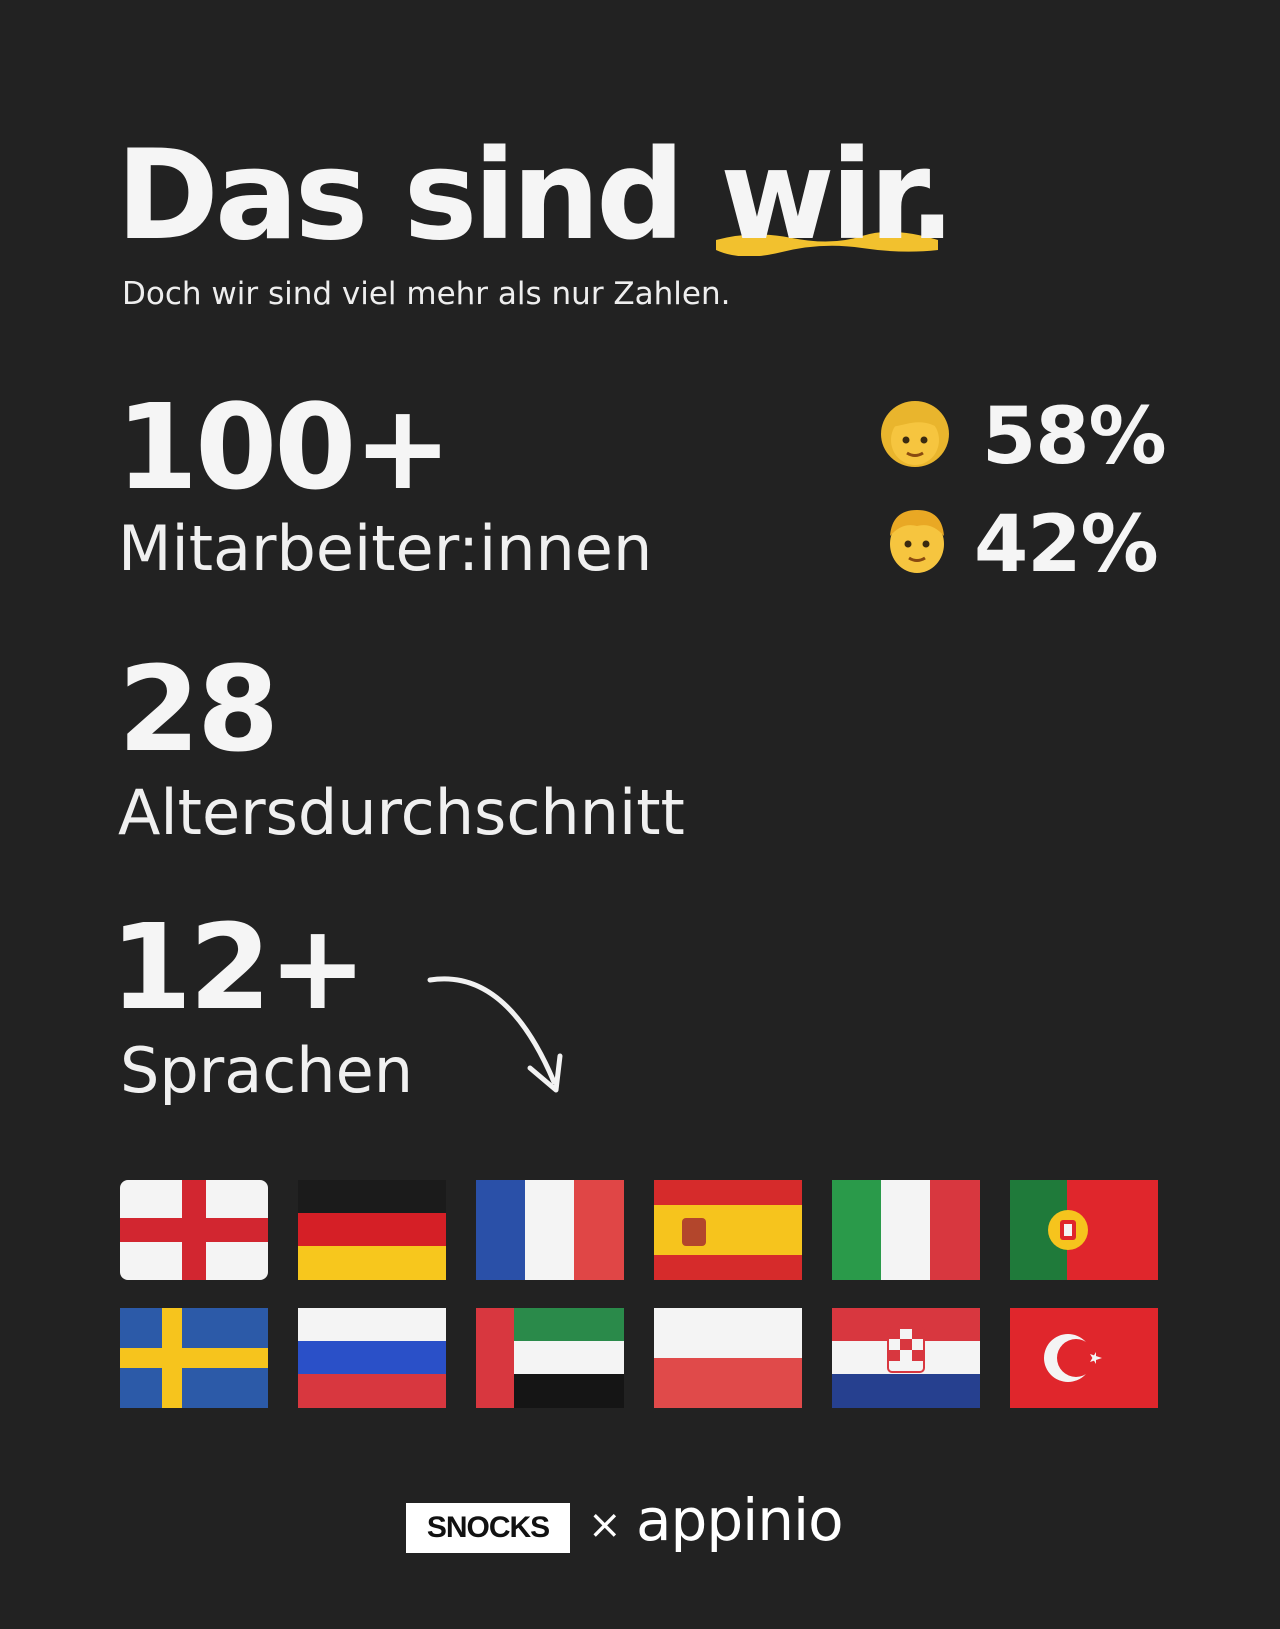  What do you see at coordinates (426, 294) in the screenshot?
I see `subtitle: Doch wir sind viel mehr als nur Zahlen.` at bounding box center [426, 294].